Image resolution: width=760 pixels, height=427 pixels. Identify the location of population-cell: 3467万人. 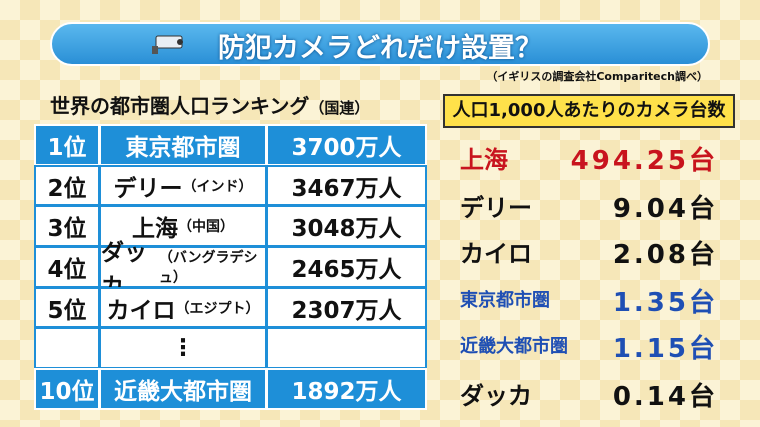
(346, 185).